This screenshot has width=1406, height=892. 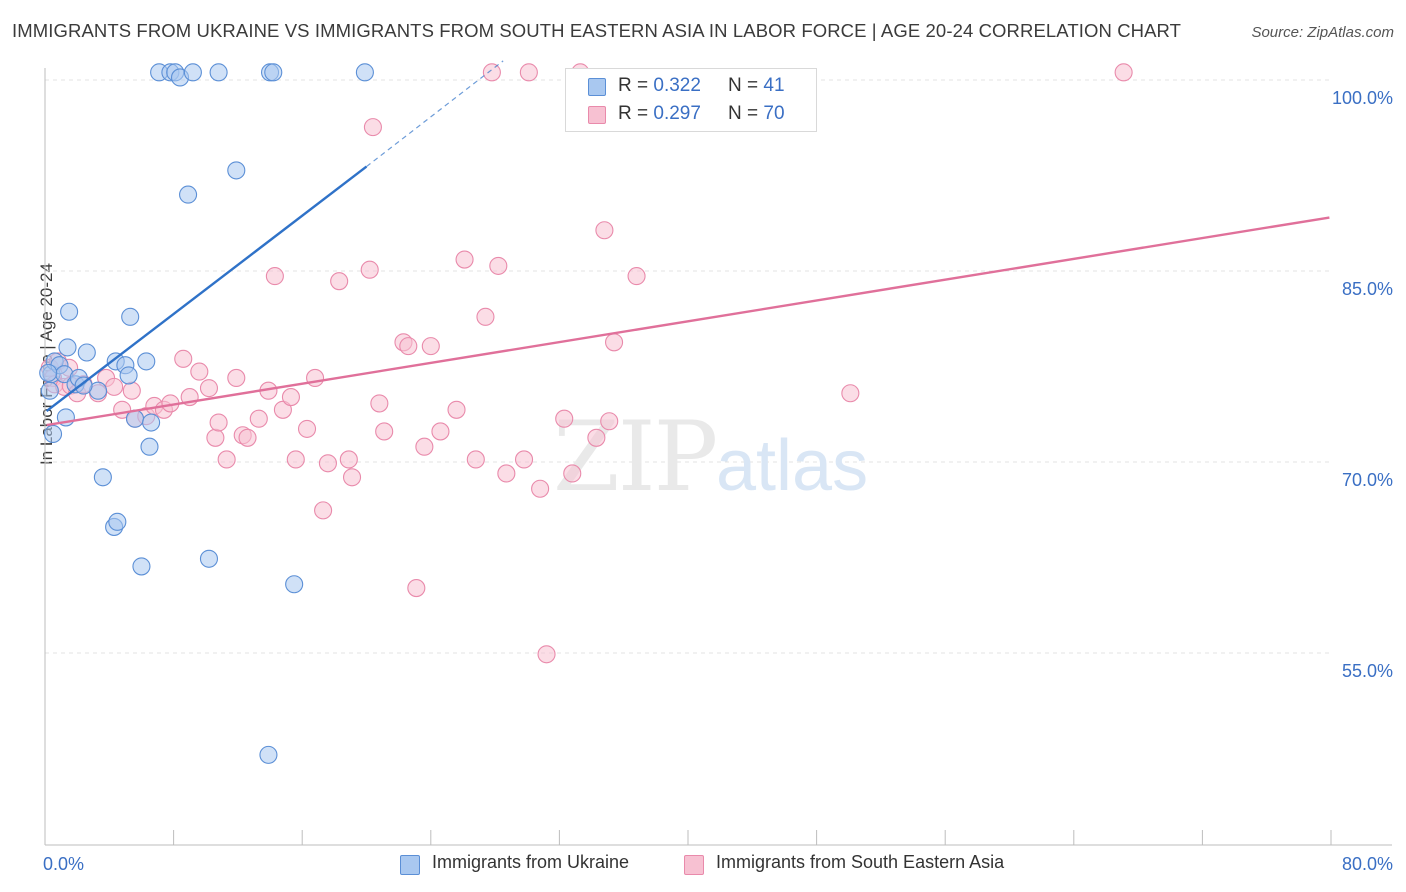 I want to click on source-label: Source: ZipAtlas.com, so click(x=1322, y=32).